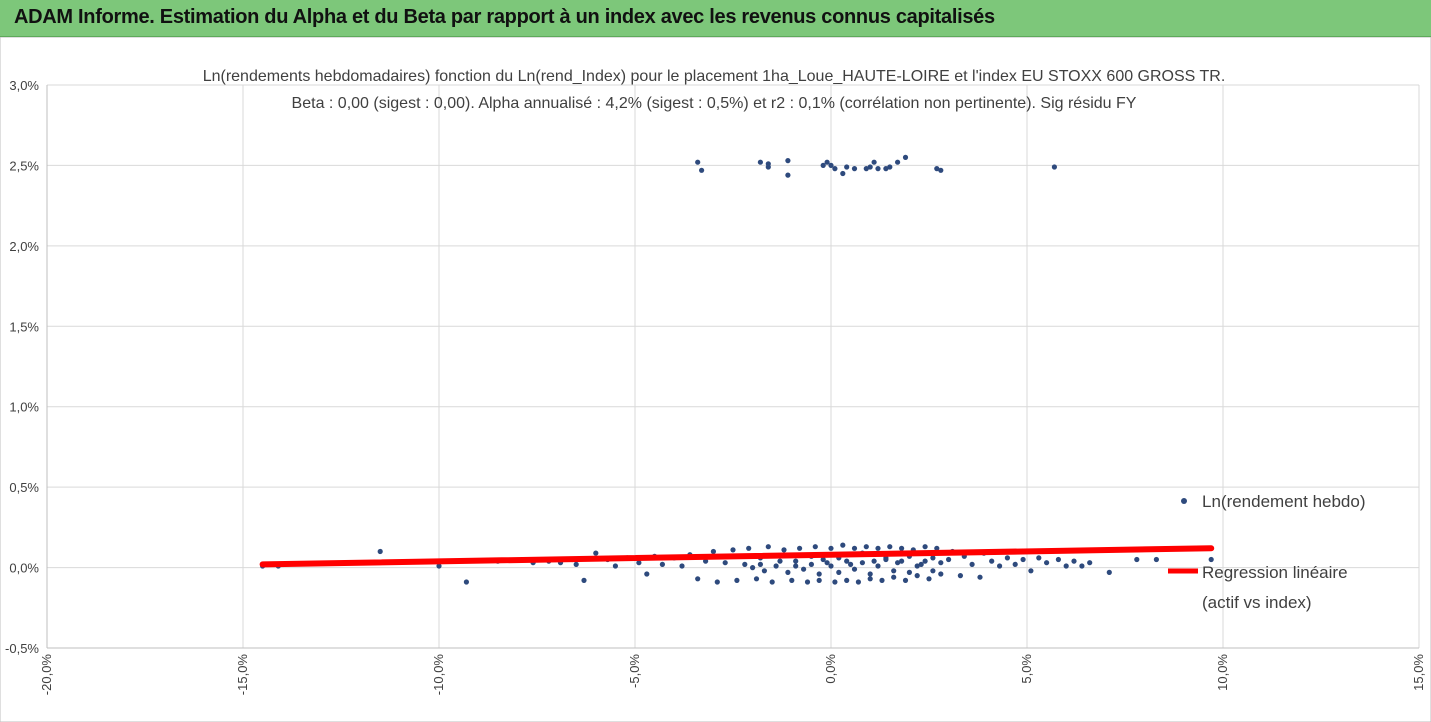  I want to click on y-tick-label: 0,5%, so click(24, 487).